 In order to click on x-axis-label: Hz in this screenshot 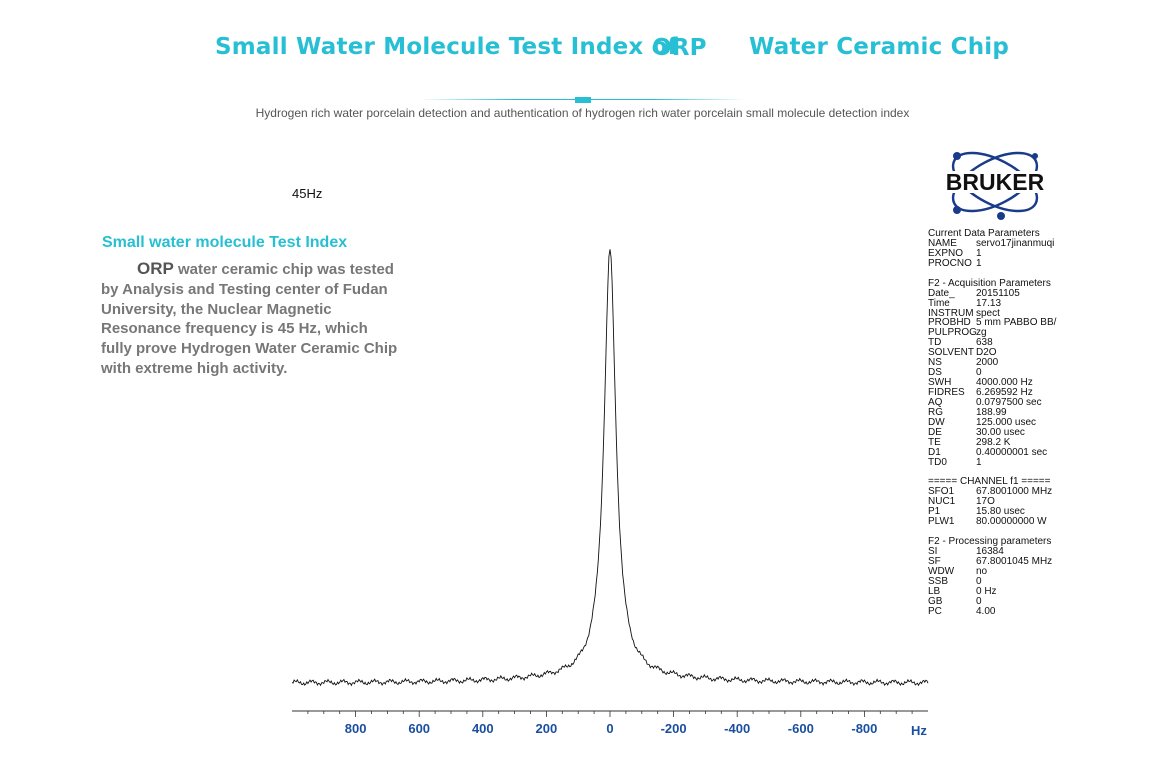, I will do `click(919, 730)`.